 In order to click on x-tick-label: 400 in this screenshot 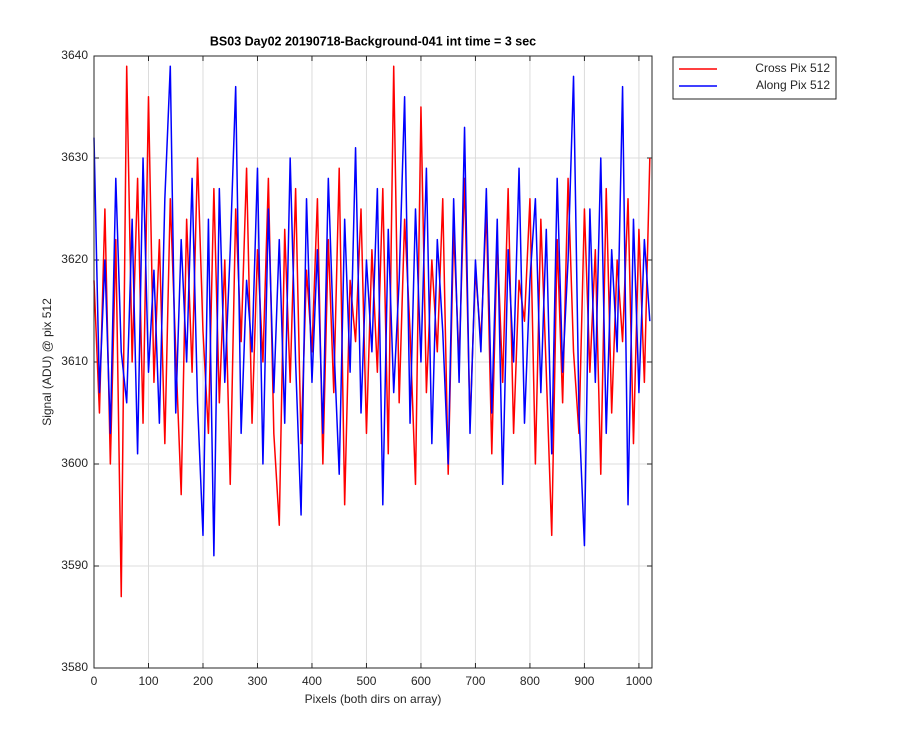, I will do `click(312, 681)`.